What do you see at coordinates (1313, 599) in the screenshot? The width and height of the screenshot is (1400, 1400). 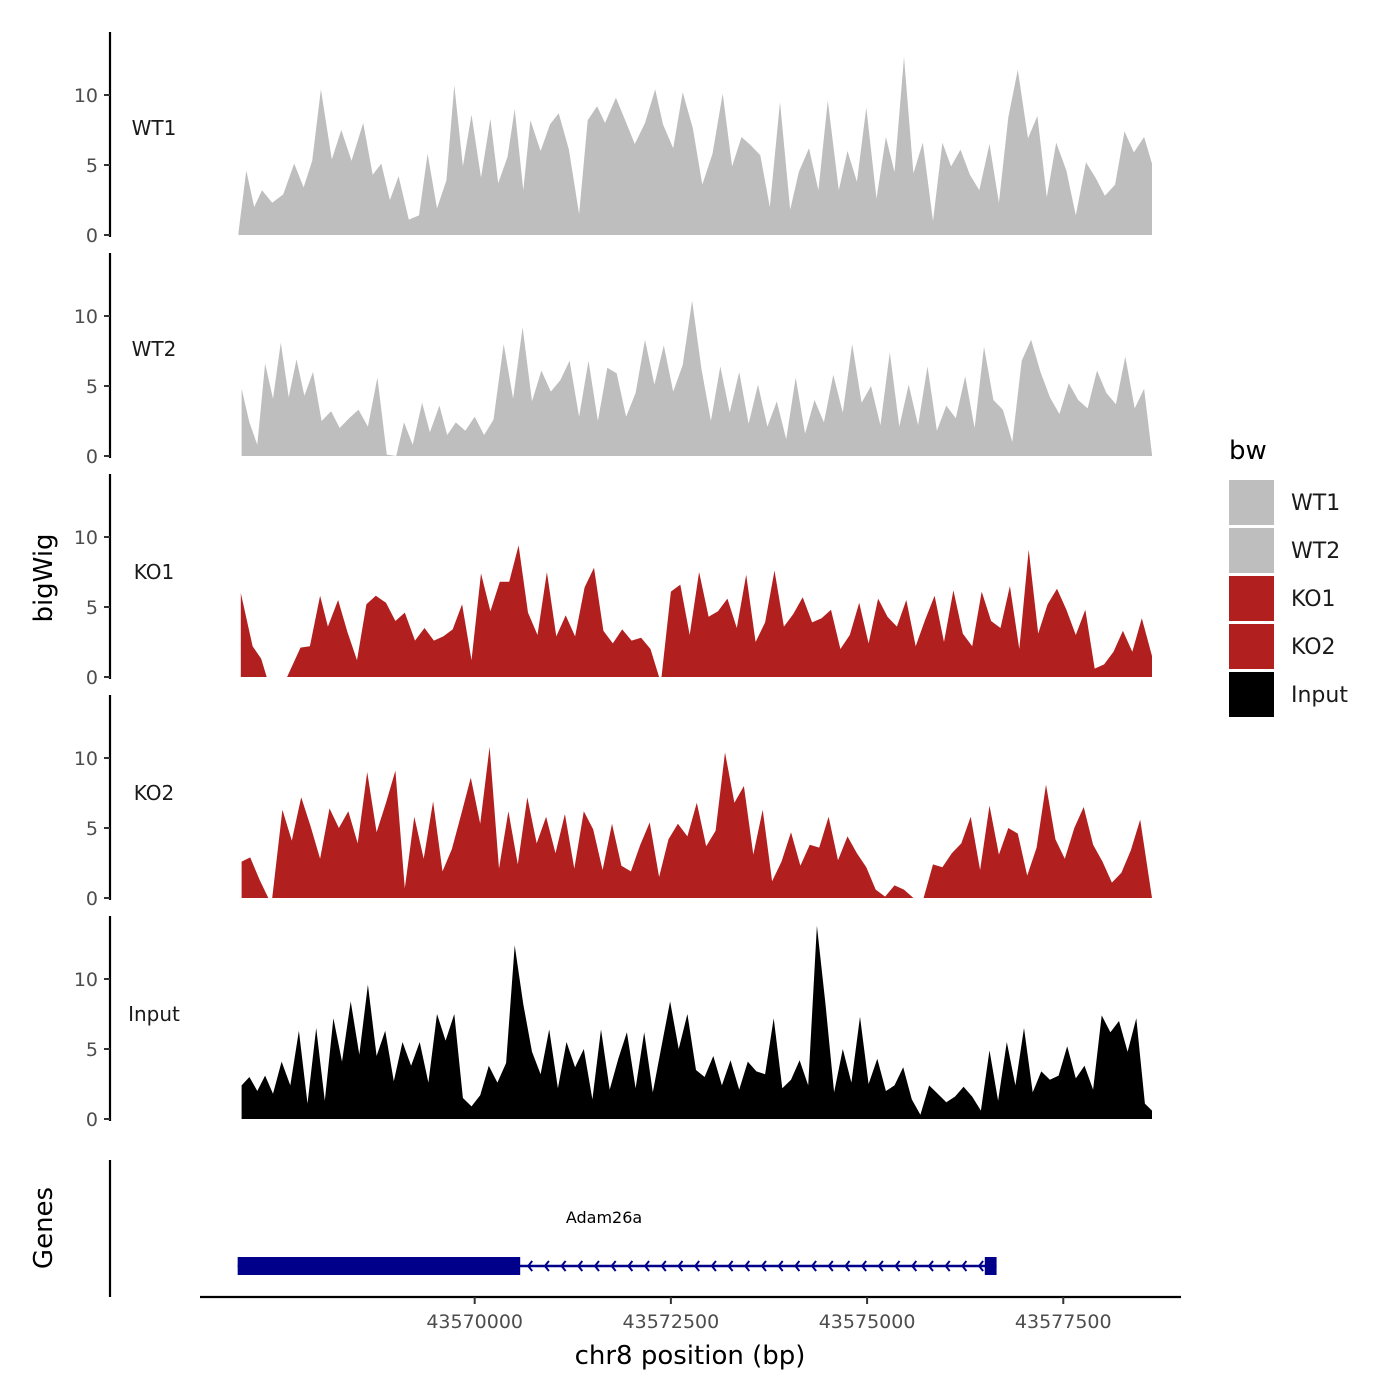 I see `legend-label-ko1: KO1` at bounding box center [1313, 599].